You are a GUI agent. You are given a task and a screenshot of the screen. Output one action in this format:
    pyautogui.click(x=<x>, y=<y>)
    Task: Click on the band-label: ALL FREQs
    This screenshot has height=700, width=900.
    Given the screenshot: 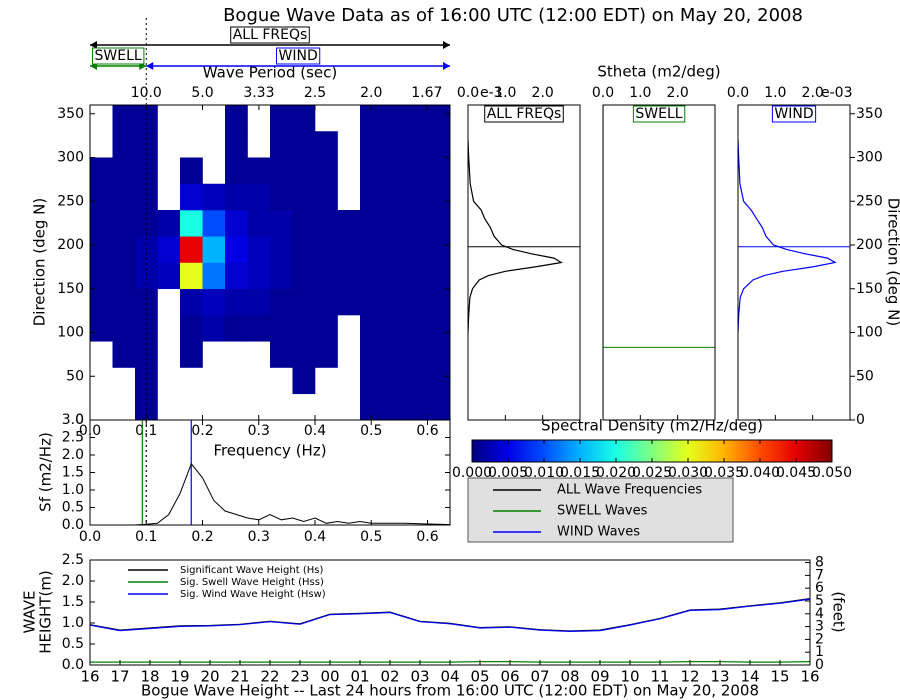 What is the action you would take?
    pyautogui.click(x=270, y=35)
    